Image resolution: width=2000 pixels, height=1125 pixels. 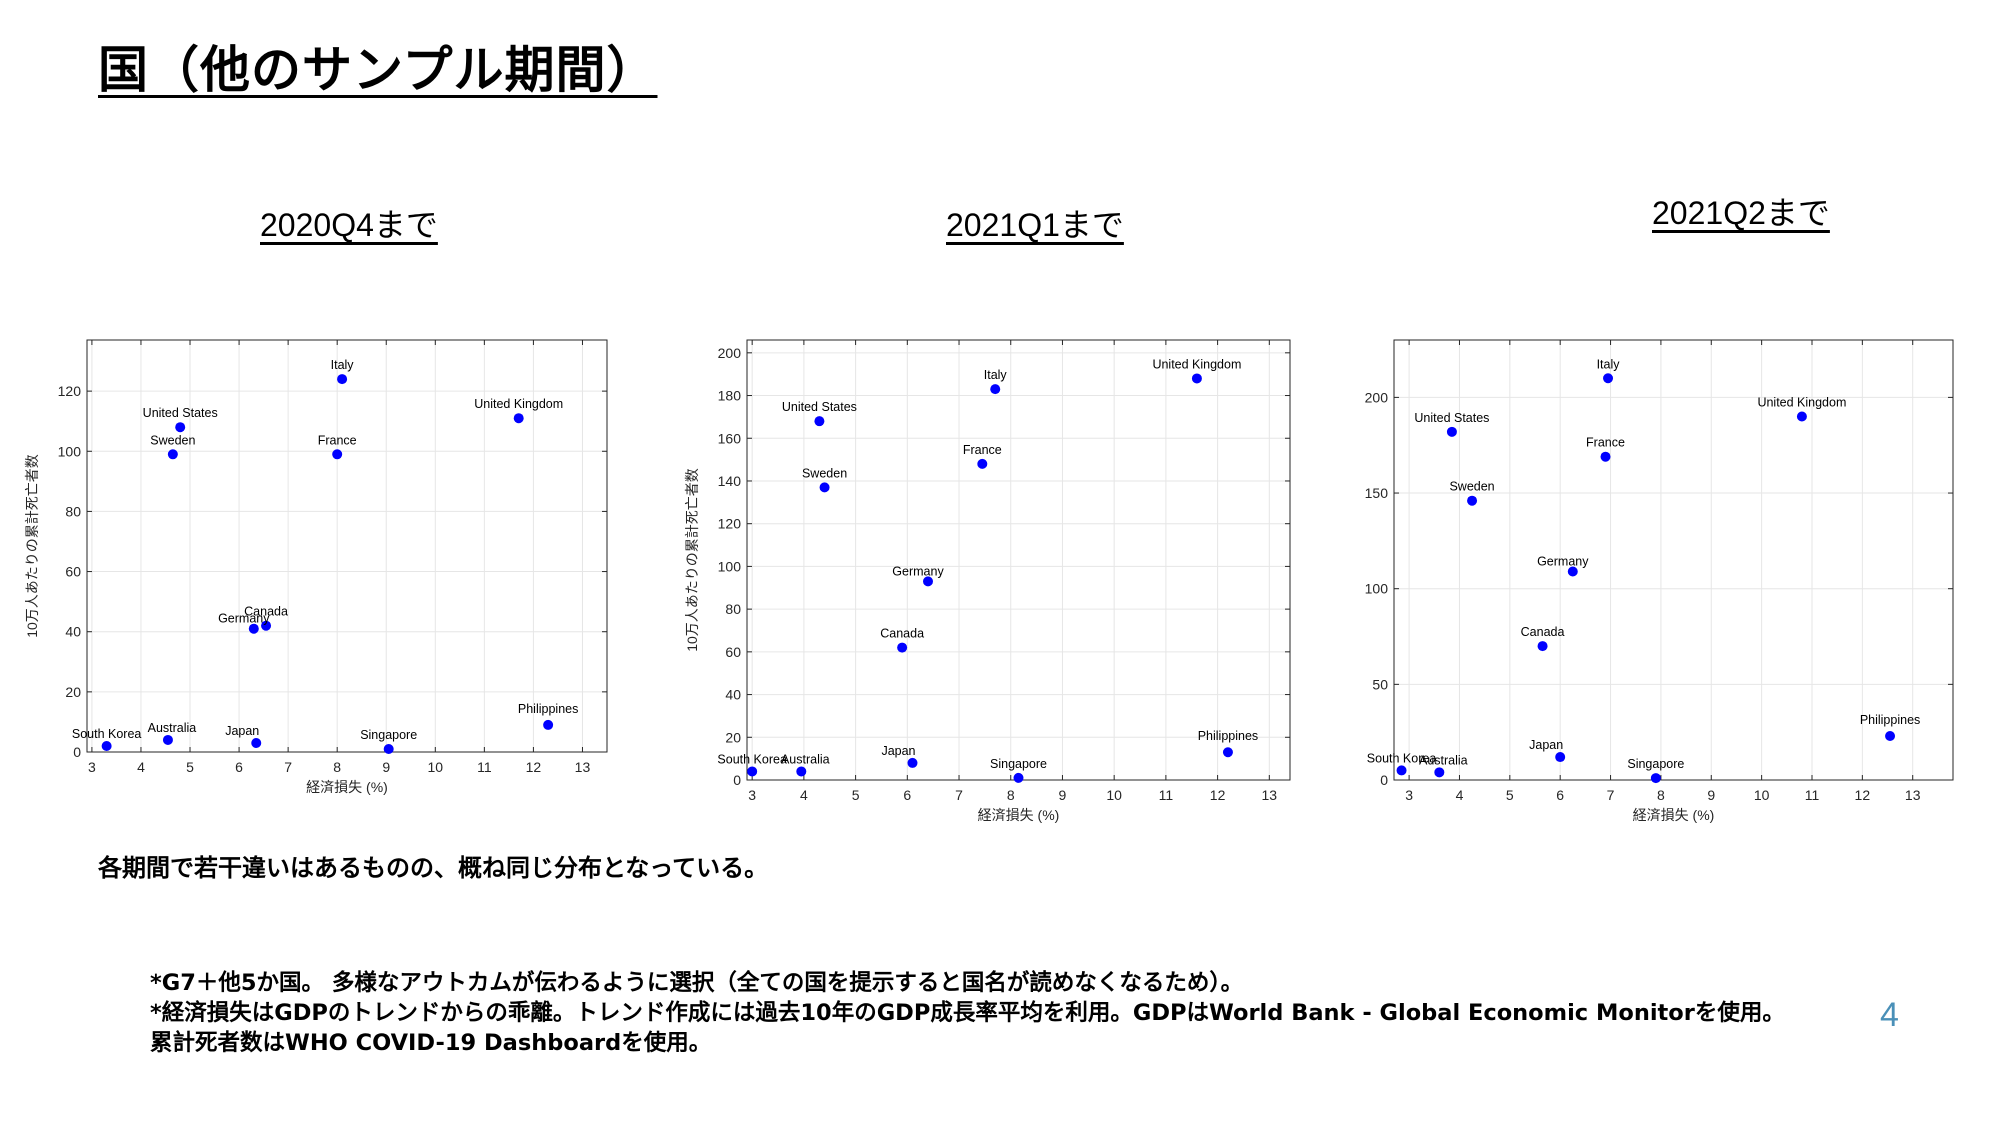 I want to click on y-tick-label: 150, so click(x=1377, y=493).